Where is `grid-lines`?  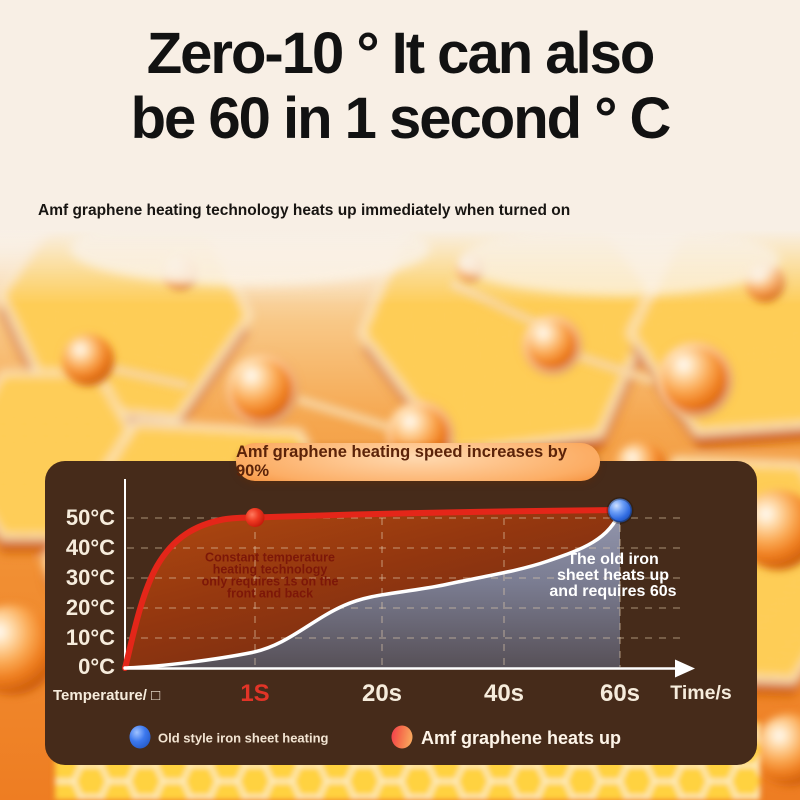 grid-lines is located at coordinates (407, 589).